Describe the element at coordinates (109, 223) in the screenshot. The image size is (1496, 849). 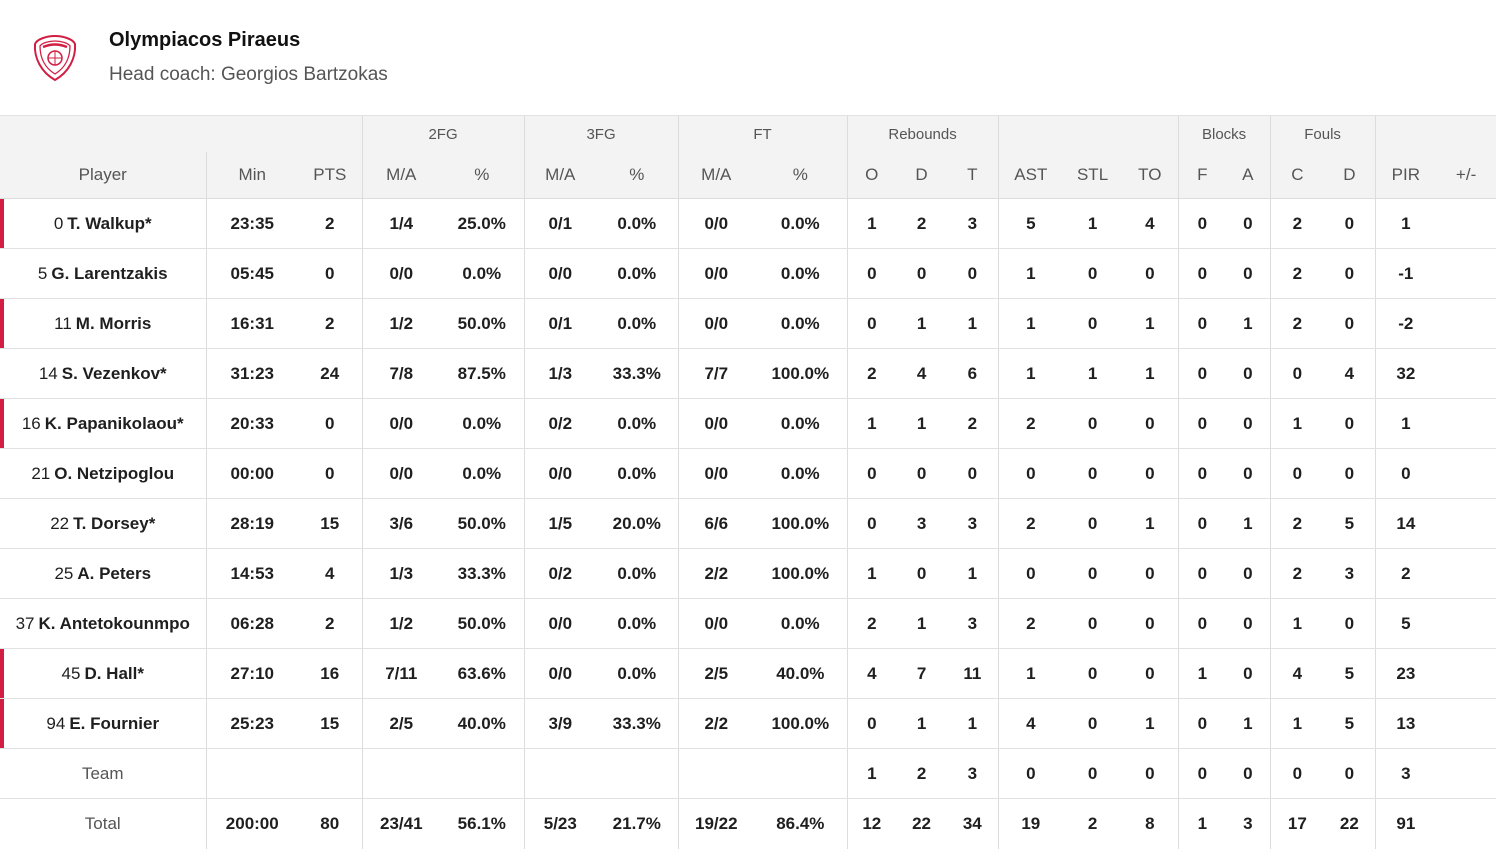
I see `player-name-link: T. Walkup*` at that location.